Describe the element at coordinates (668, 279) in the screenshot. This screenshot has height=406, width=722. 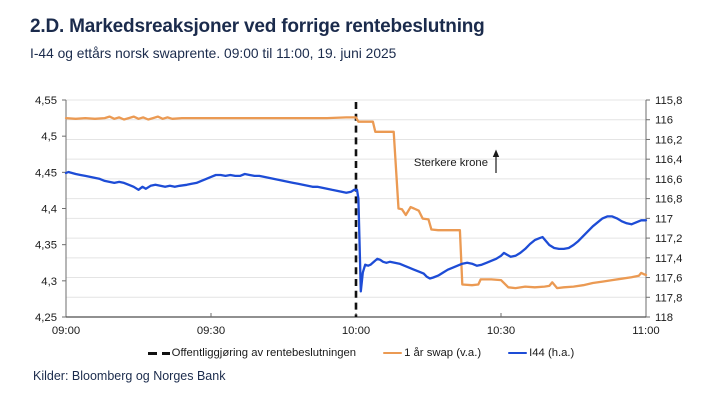
I see `svg-text: 117,6` at that location.